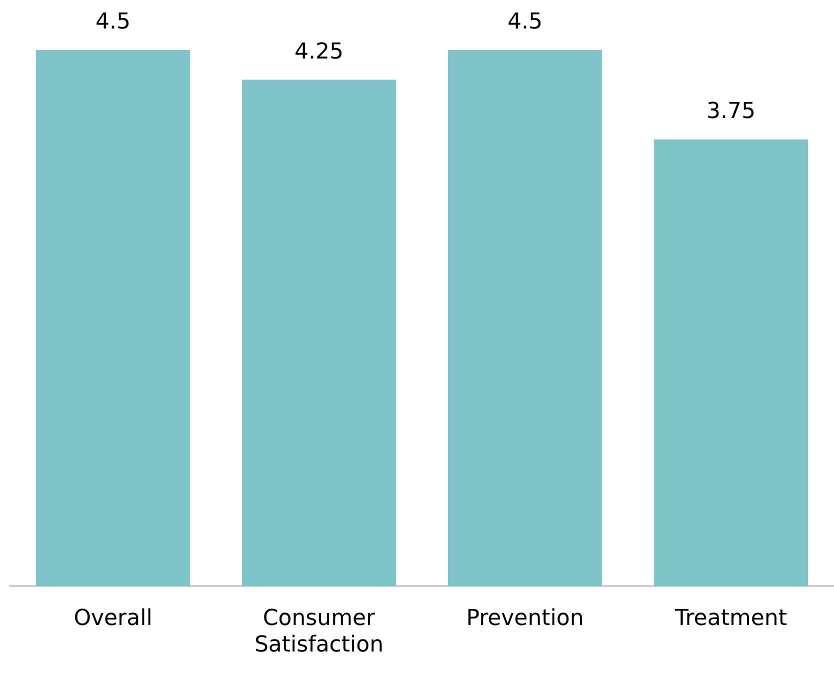 This screenshot has height=683, width=834. I want to click on x-tick-label: Prevention, so click(525, 619).